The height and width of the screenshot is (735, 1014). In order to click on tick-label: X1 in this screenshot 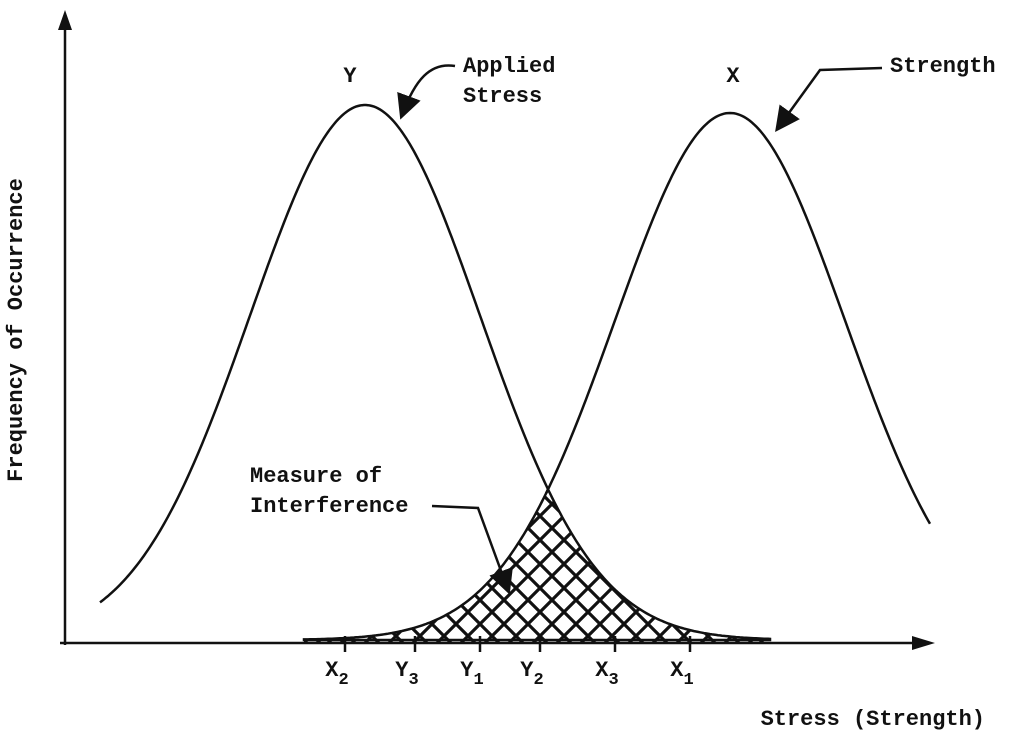, I will do `click(681, 674)`.